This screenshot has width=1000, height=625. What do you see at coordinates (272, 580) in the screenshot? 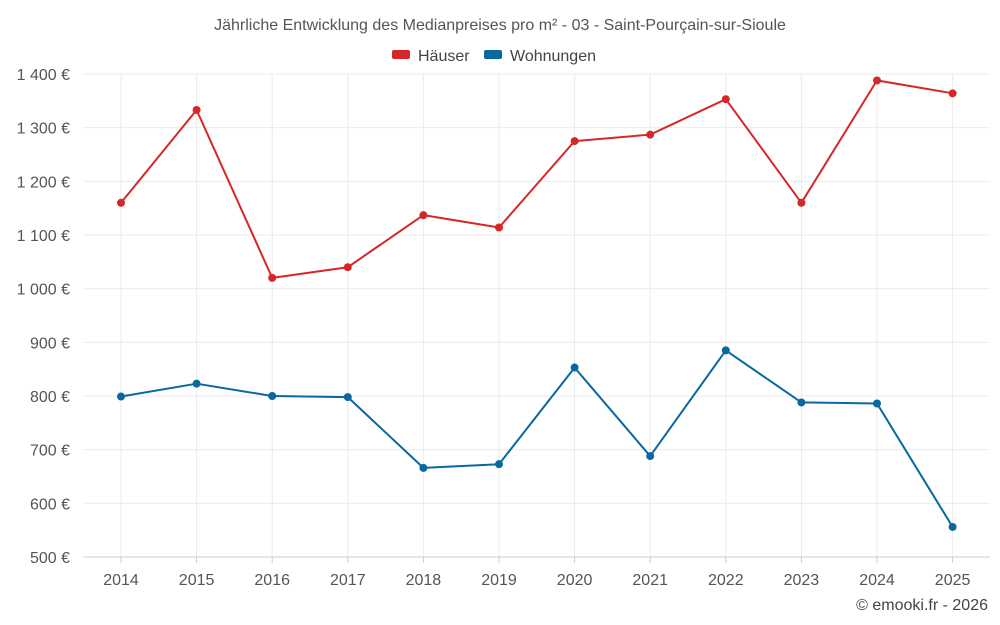
I see `x-tick-label: 2016` at bounding box center [272, 580].